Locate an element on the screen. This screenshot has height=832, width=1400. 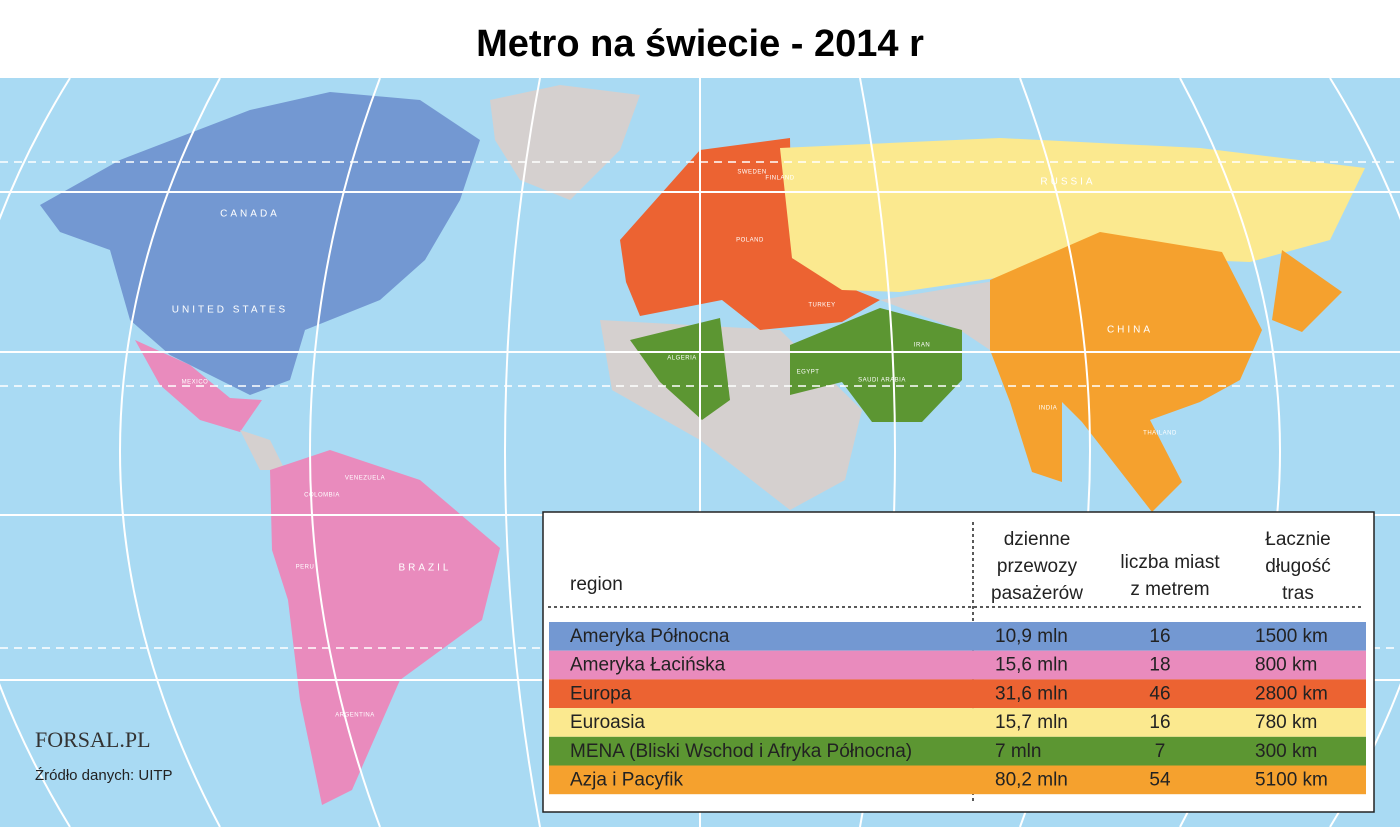
map-label: BRAZIL is located at coordinates (424, 568).